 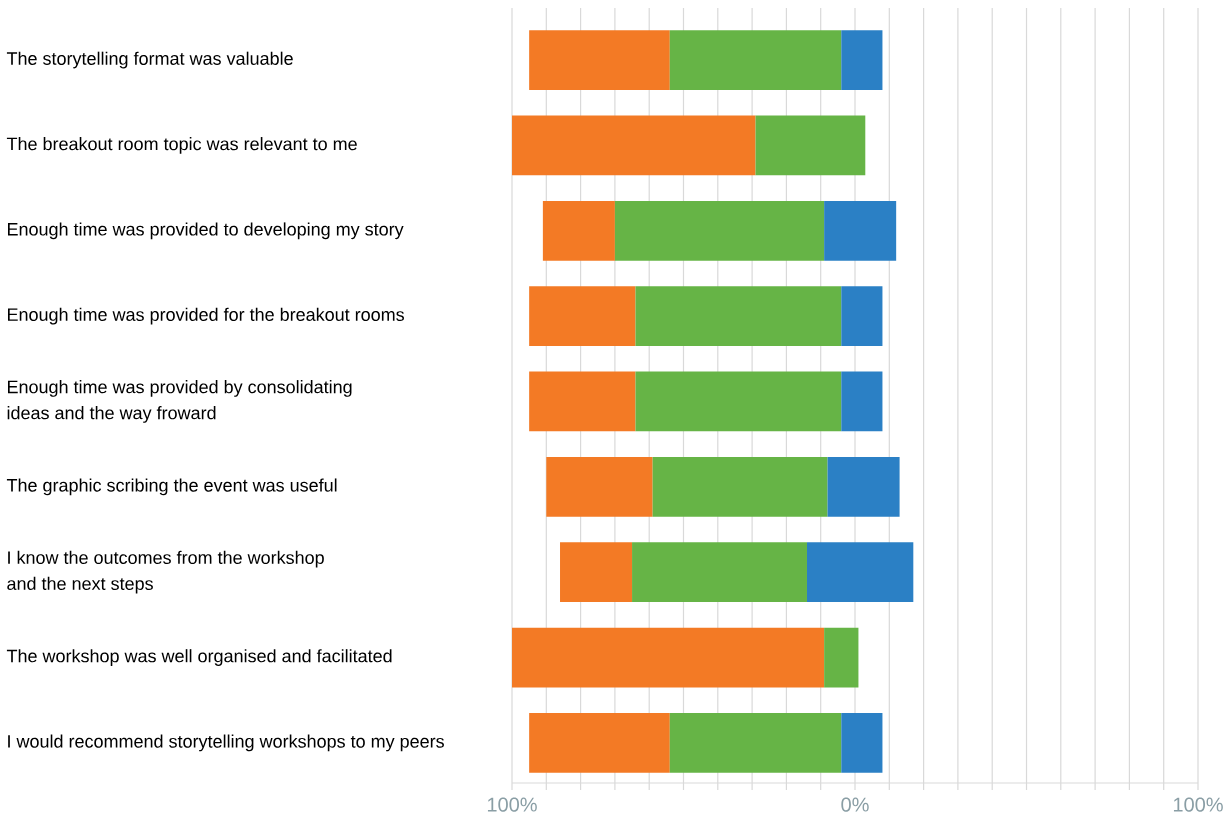 I want to click on y-tick-label: Enough time was provided for the breakout rooms, so click(x=206, y=316).